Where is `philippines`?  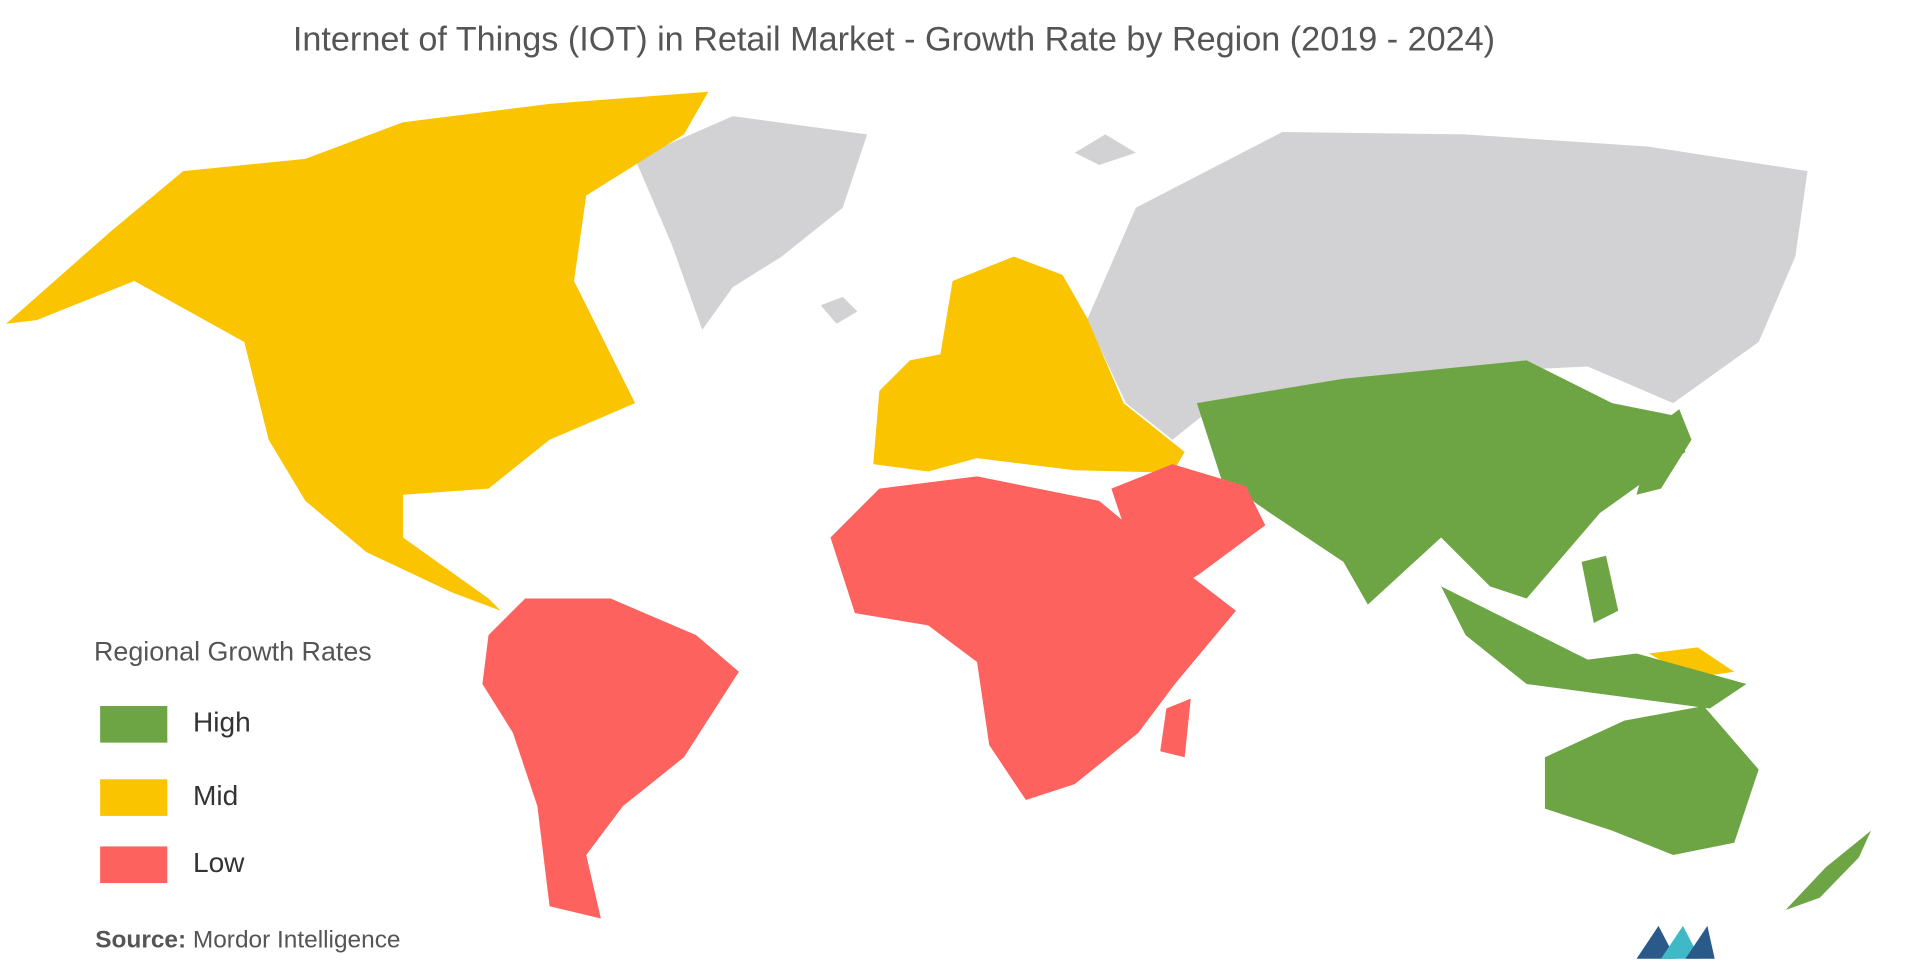
philippines is located at coordinates (1600, 589).